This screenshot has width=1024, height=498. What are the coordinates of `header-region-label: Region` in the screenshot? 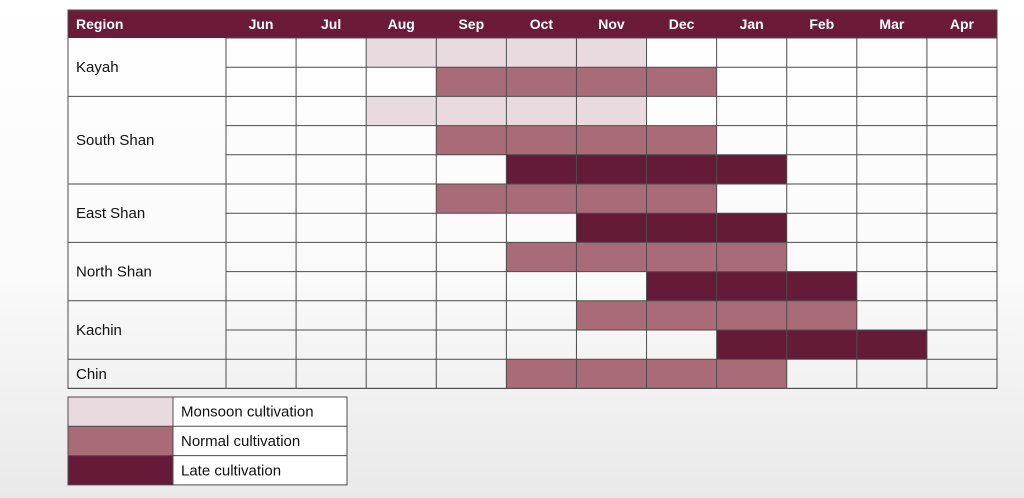 It's located at (99, 24).